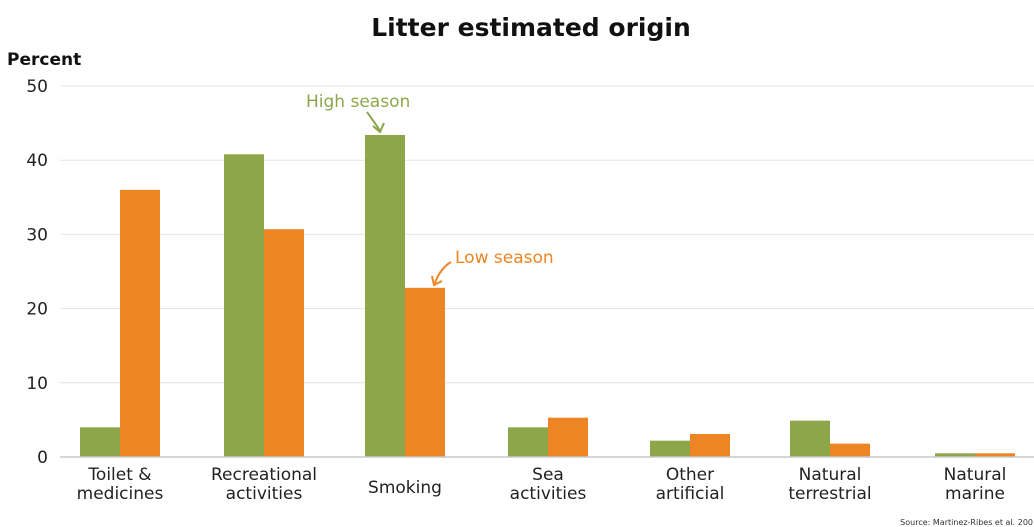 The image size is (1034, 527). I want to click on low-season-arrow, so click(443, 272).